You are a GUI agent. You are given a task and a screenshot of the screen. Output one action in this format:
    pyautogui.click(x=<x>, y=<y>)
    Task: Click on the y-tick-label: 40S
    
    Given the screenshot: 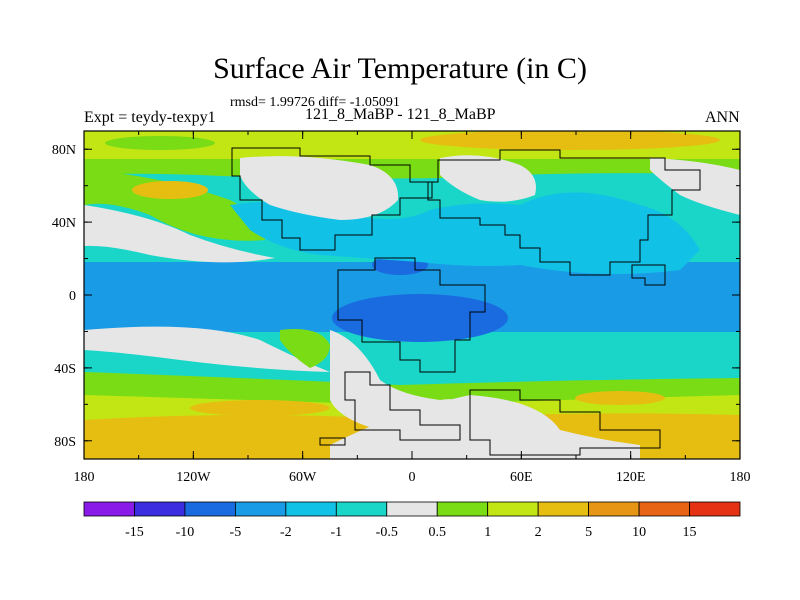 What is the action you would take?
    pyautogui.click(x=65, y=369)
    